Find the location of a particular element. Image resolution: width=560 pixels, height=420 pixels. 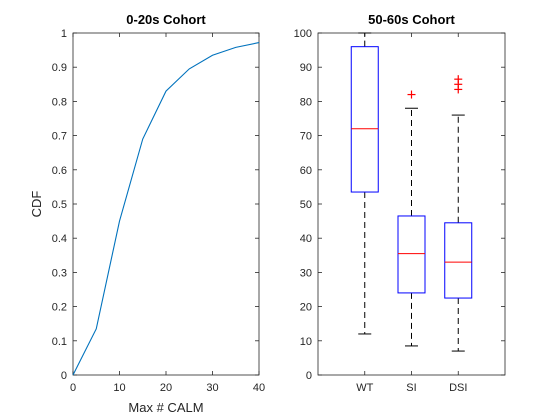

boxplot-x-tick-label: WT is located at coordinates (364, 388).